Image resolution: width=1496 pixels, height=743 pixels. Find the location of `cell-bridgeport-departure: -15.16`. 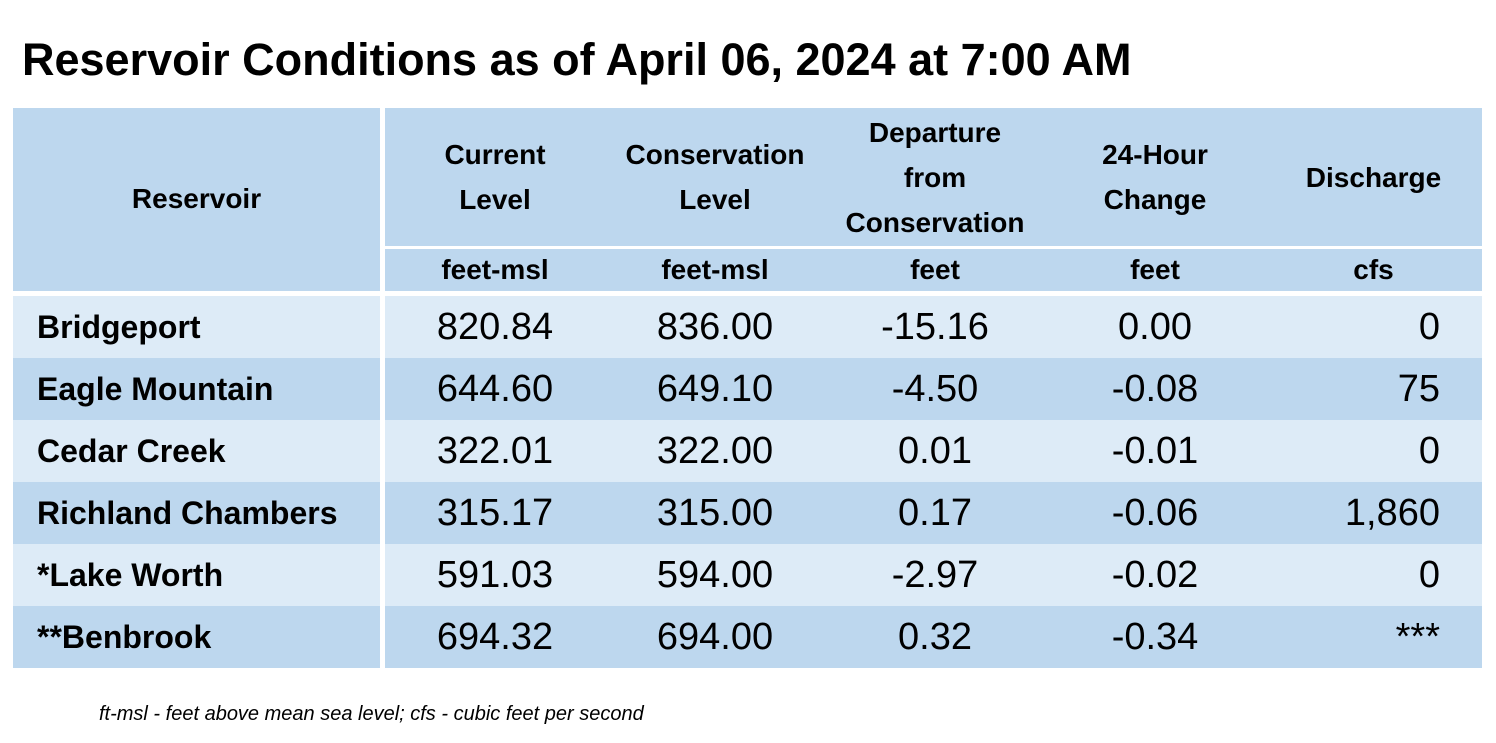

cell-bridgeport-departure: -15.16 is located at coordinates (935, 327).